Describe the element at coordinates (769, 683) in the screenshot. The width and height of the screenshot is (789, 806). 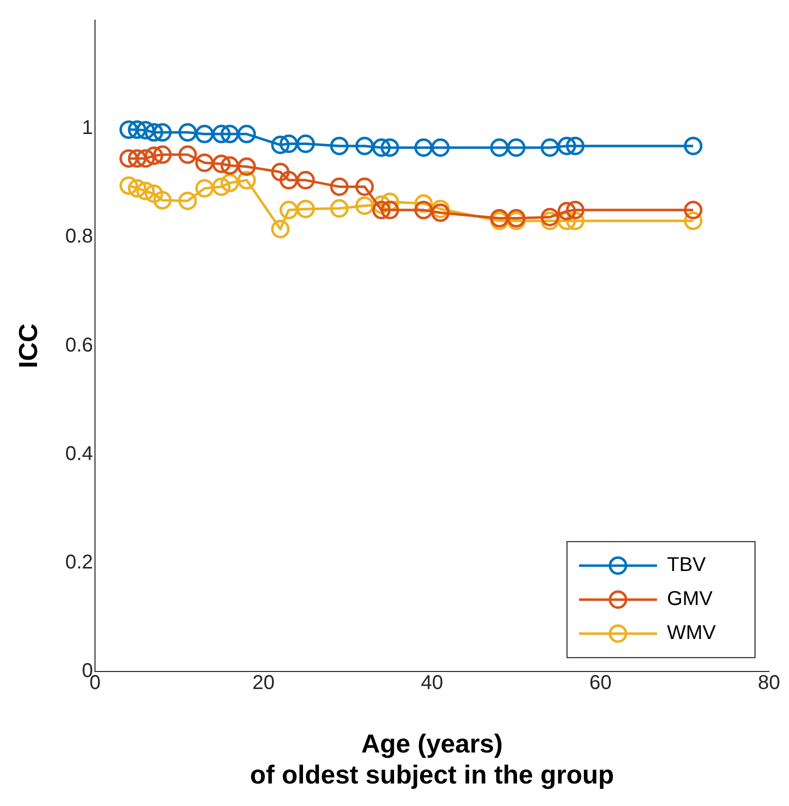
I see `x-tick-label: 80` at that location.